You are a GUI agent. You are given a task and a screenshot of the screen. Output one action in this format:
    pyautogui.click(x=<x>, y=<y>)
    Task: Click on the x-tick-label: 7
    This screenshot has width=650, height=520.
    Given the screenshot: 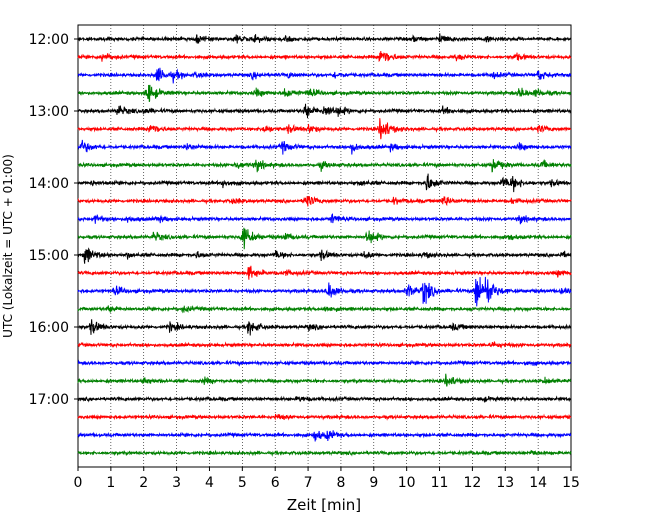 What is the action you would take?
    pyautogui.click(x=308, y=483)
    